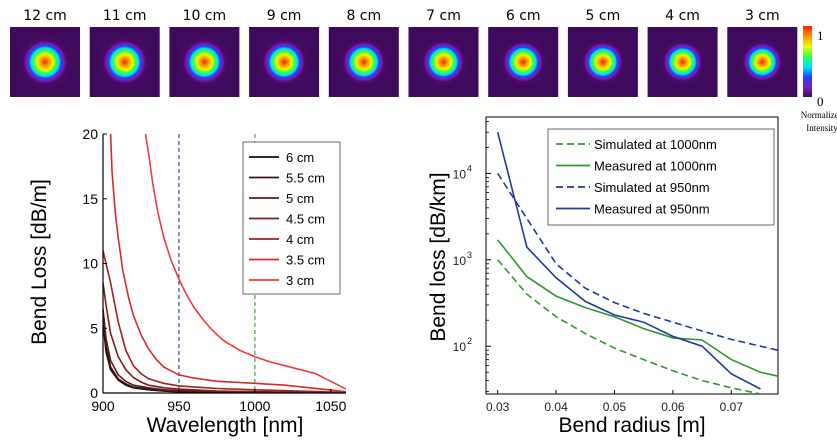  What do you see at coordinates (807, 61) in the screenshot?
I see `colorbar-gradient` at bounding box center [807, 61].